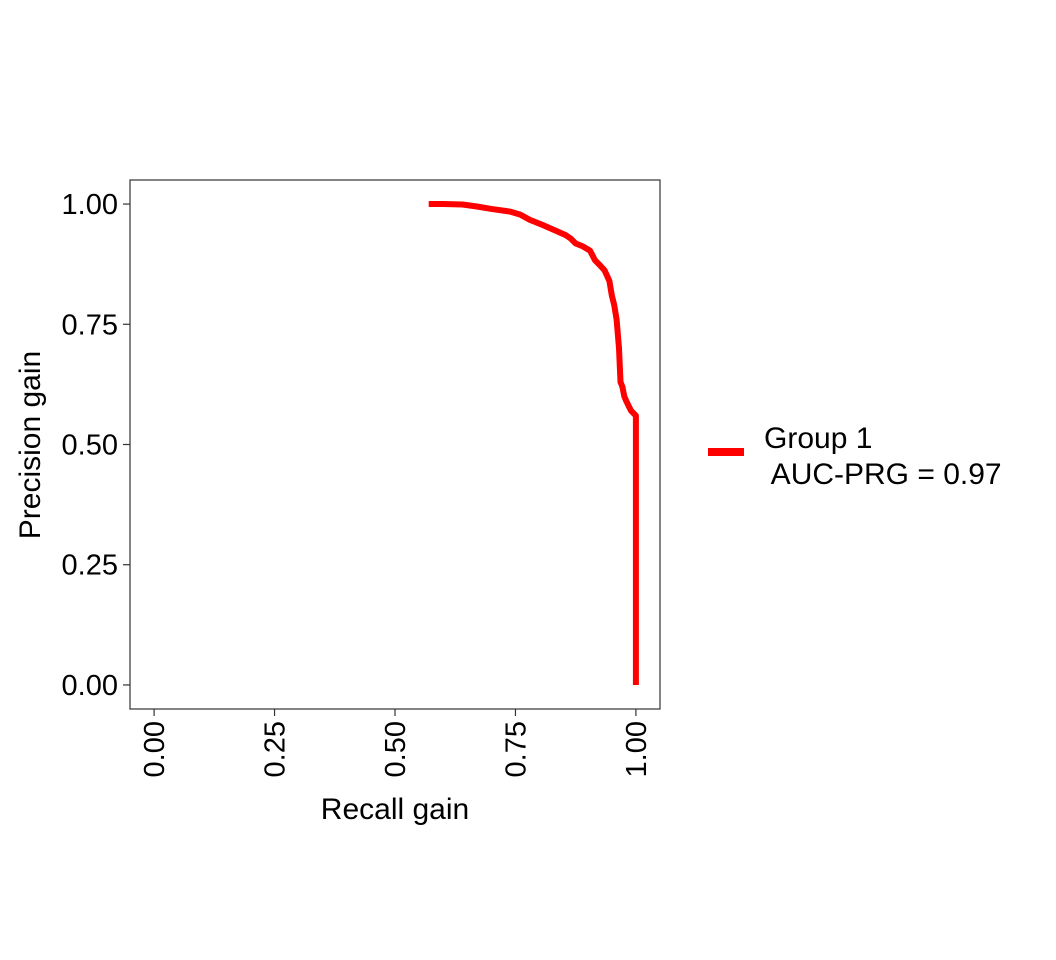 Image resolution: width=1056 pixels, height=960 pixels. I want to click on y-tick-label-0: 0.00, so click(90, 686).